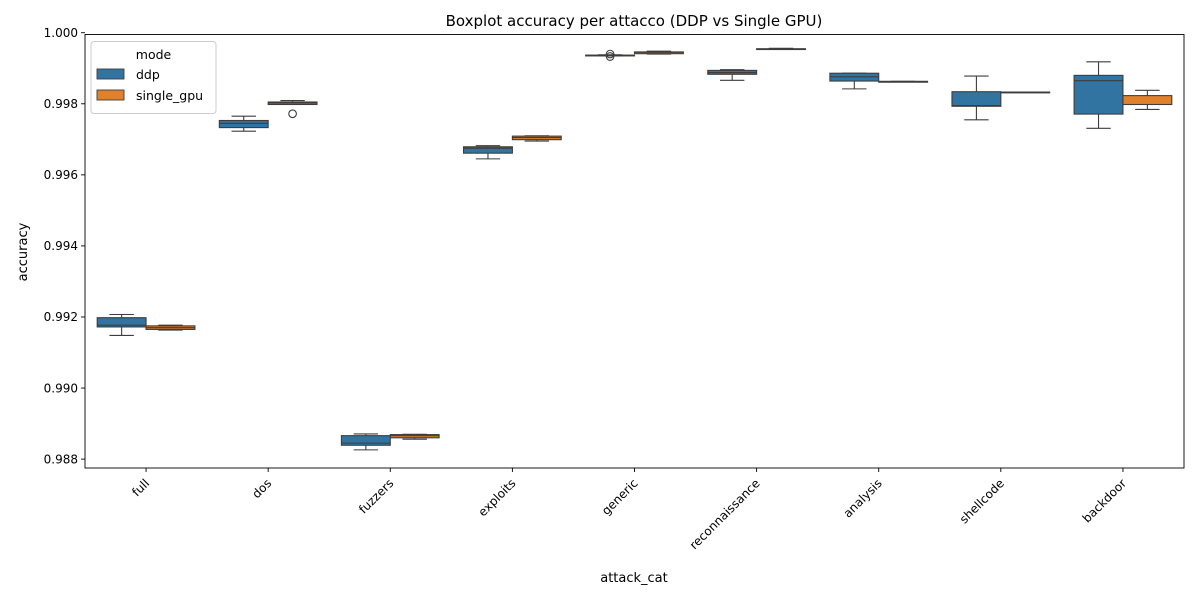  Describe the element at coordinates (1025, 92) in the screenshot. I see `box-single_gpu-shellcode` at that location.